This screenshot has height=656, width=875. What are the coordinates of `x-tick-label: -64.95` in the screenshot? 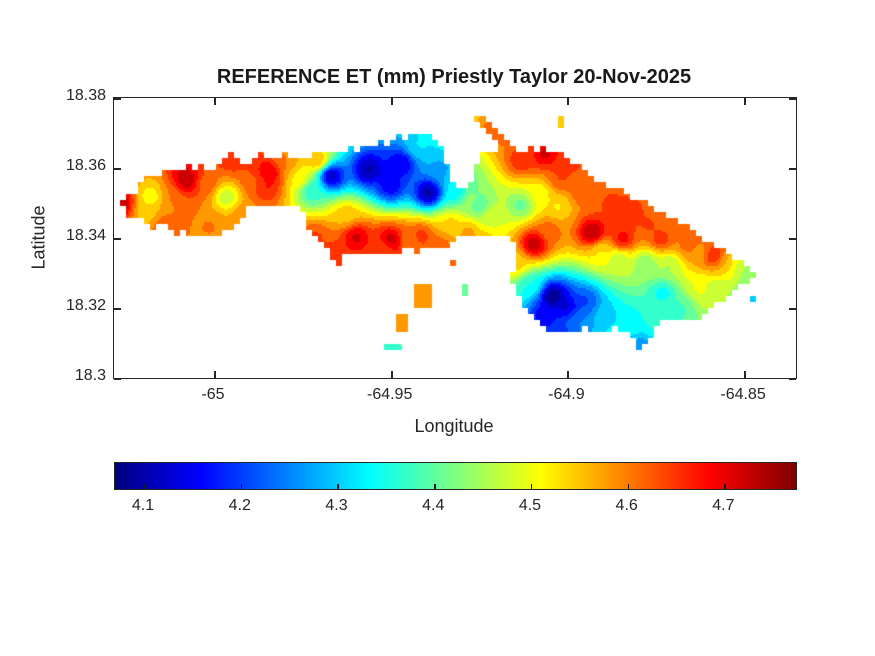 It's located at (389, 394).